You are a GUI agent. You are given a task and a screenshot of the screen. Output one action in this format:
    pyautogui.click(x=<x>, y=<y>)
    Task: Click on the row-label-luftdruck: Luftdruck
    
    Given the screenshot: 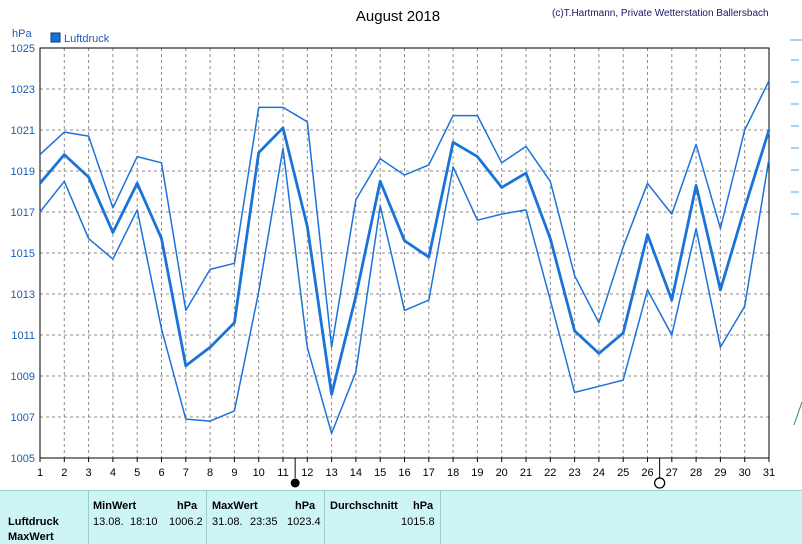 What is the action you would take?
    pyautogui.click(x=33, y=522)
    